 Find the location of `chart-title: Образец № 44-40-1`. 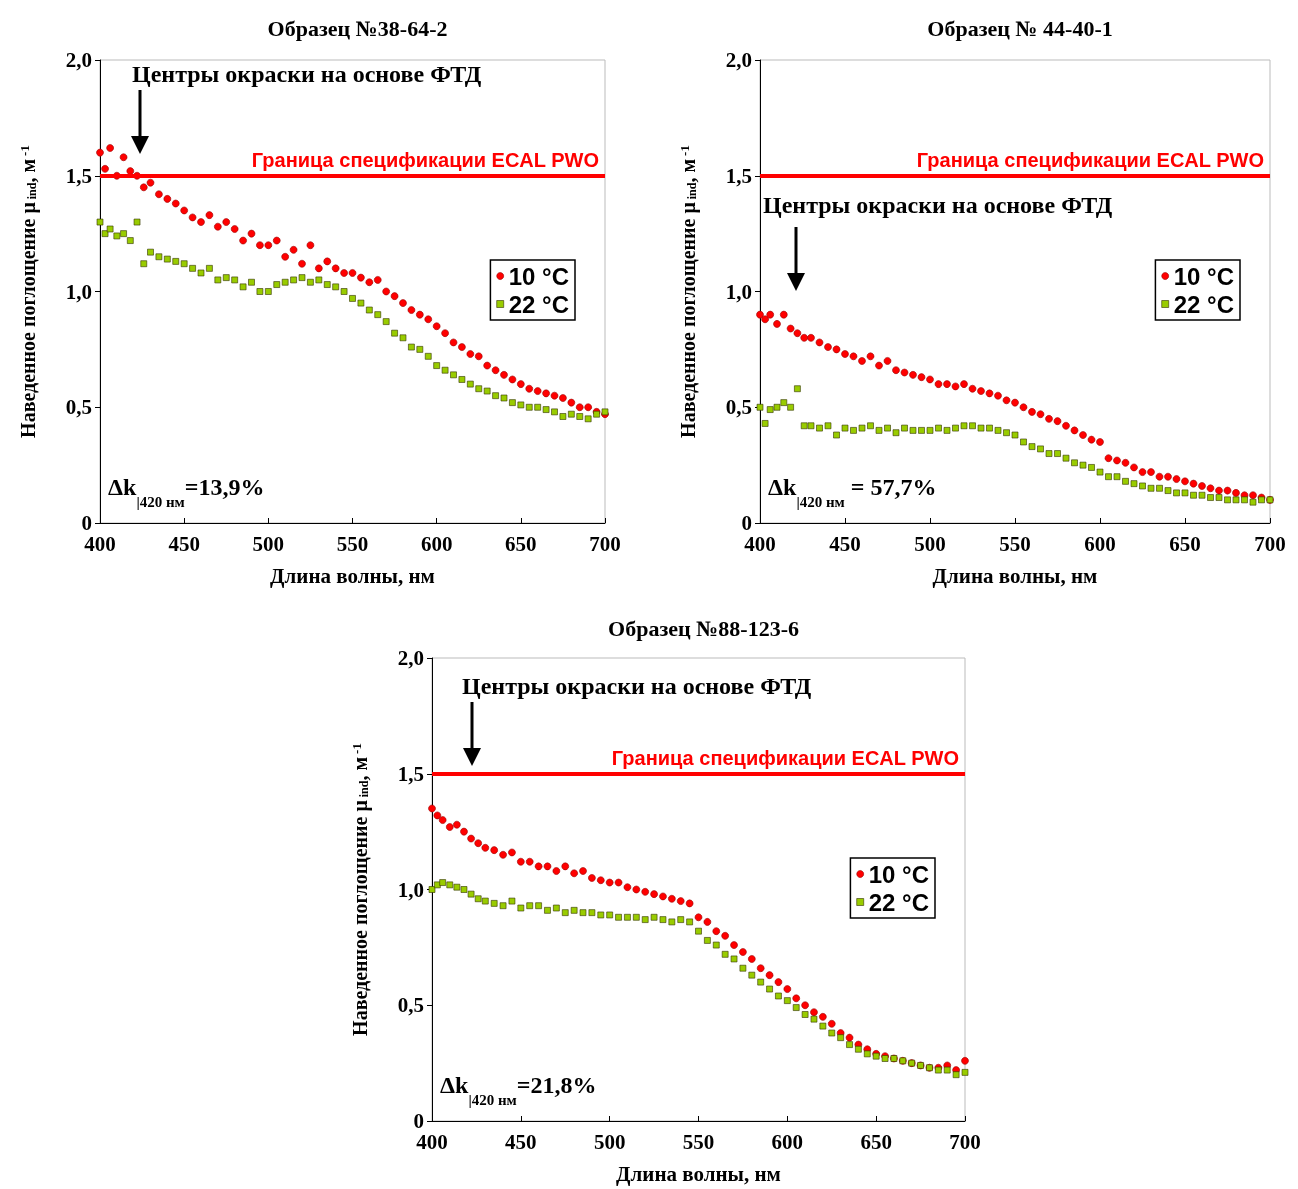

chart-title: Образец № 44-40-1 is located at coordinates (1020, 28).